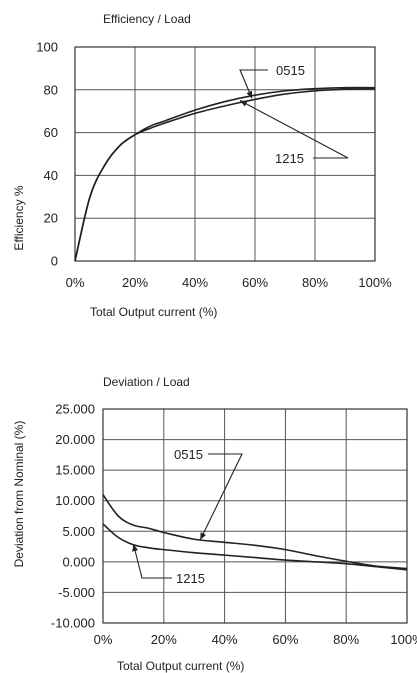 This screenshot has height=673, width=417. Describe the element at coordinates (47, 154) in the screenshot. I see `efficiency-y-ticks: 0 20 40 60 80 100` at that location.